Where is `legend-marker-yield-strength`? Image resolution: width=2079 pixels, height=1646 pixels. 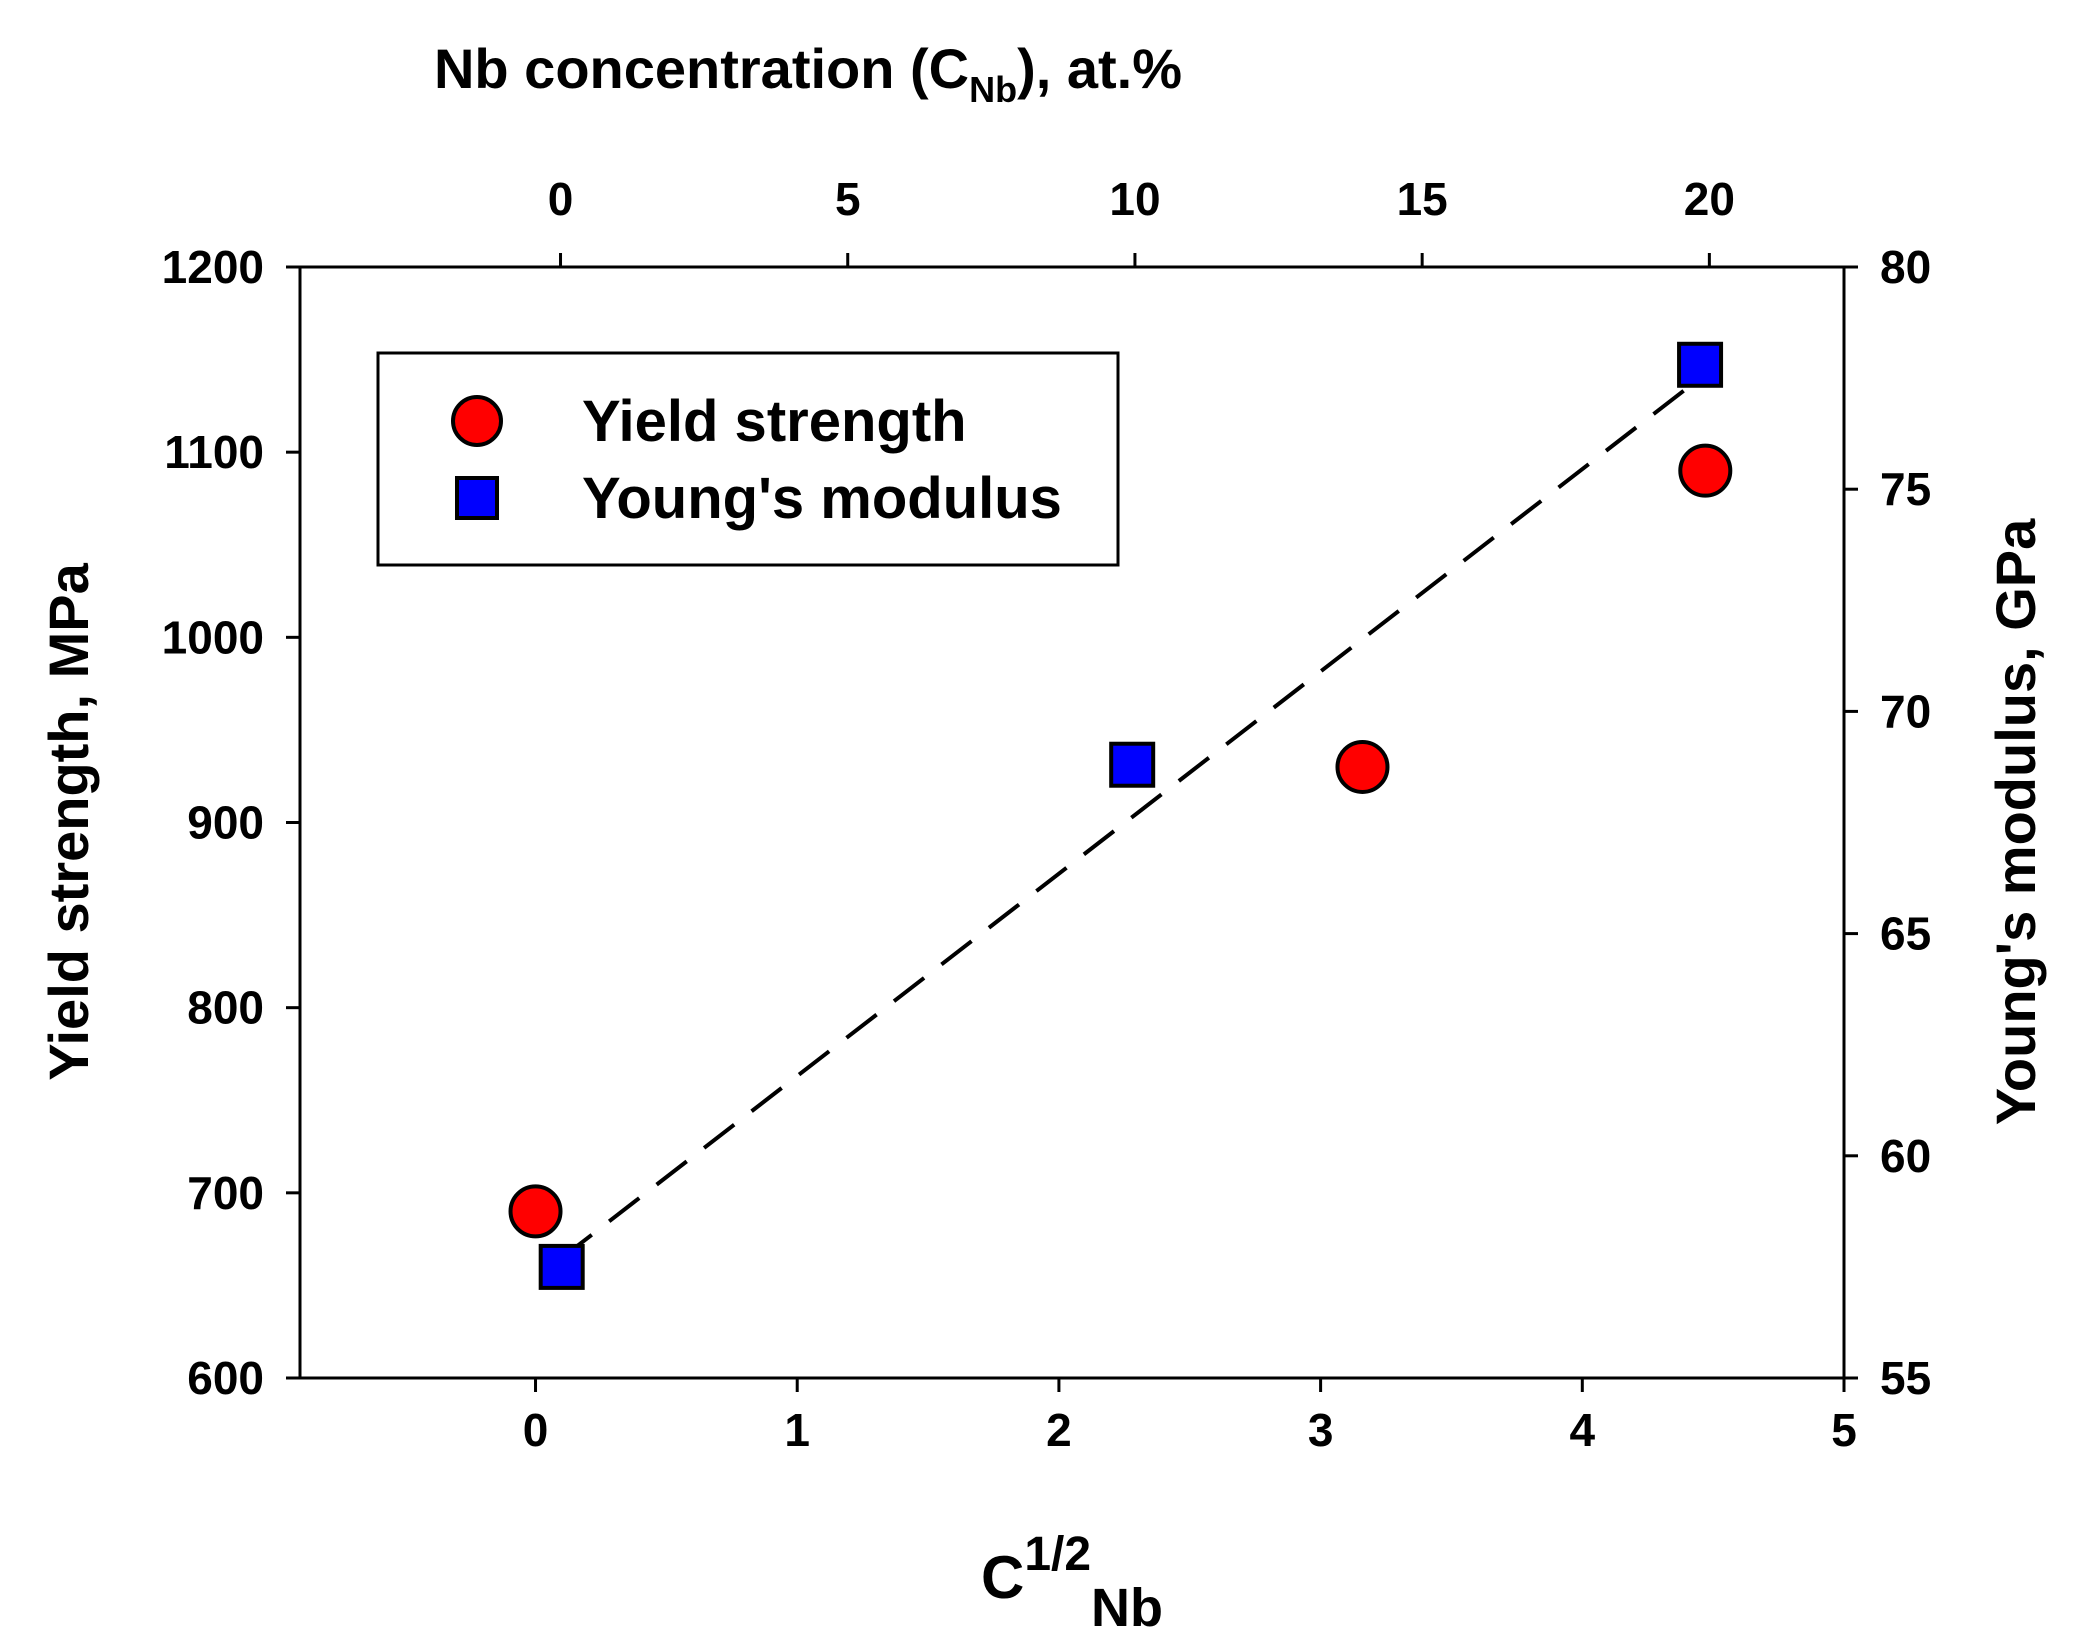 legend-marker-yield-strength is located at coordinates (477, 421).